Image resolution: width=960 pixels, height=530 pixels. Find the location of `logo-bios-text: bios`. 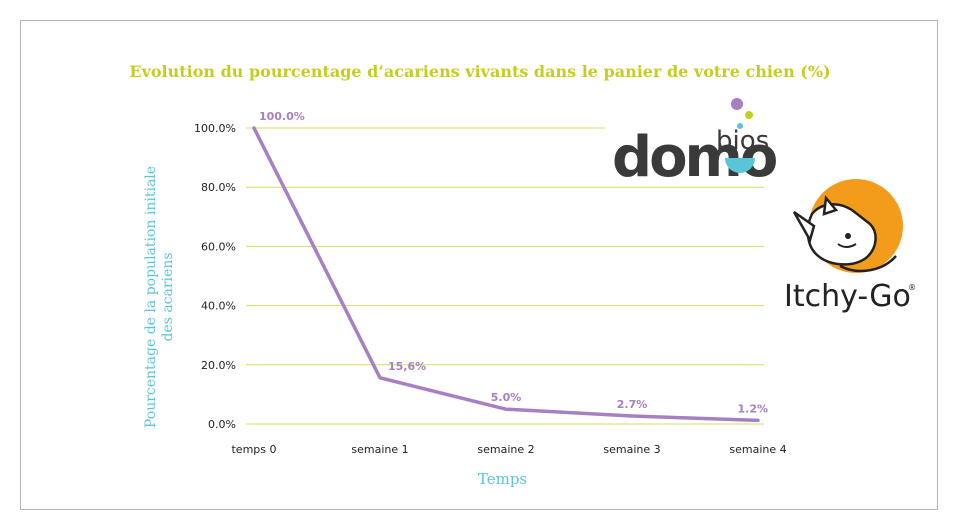

logo-bios-text: bios is located at coordinates (742, 141).